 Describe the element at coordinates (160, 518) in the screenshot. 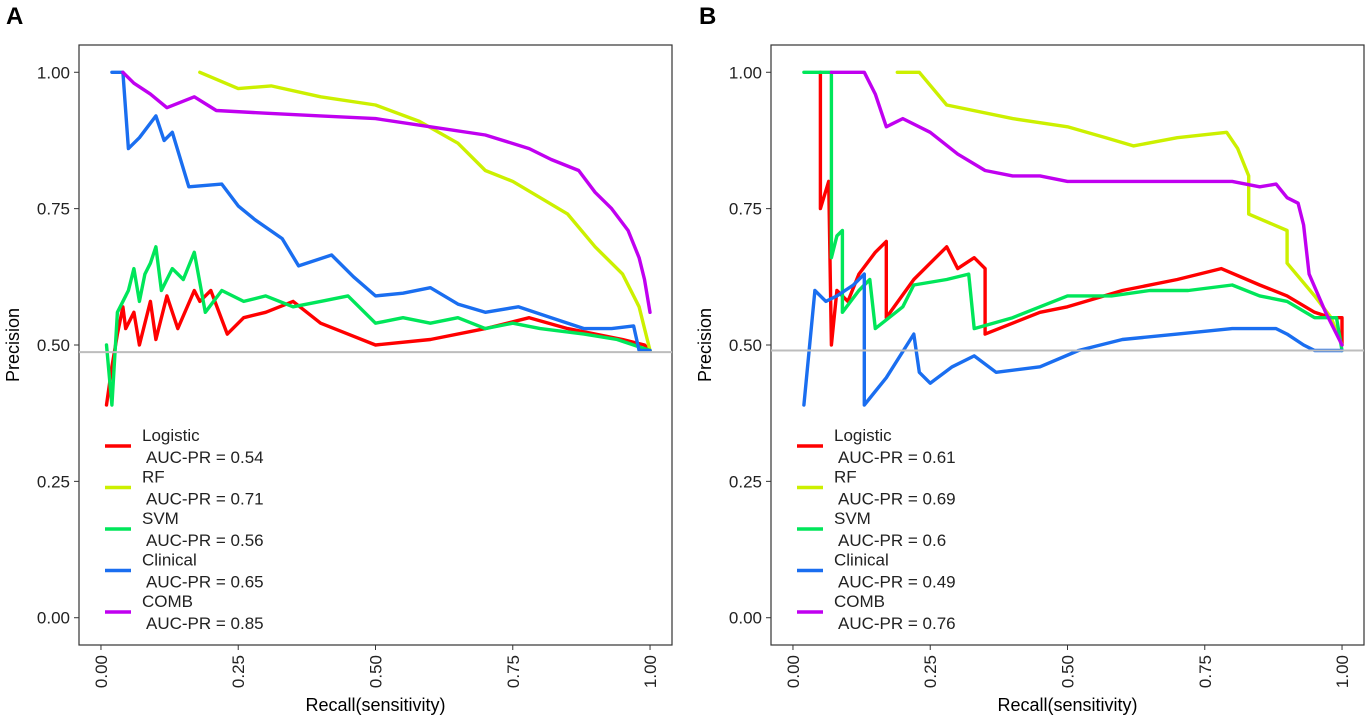

I see `panel-a-legend-name-svm: SVM` at that location.